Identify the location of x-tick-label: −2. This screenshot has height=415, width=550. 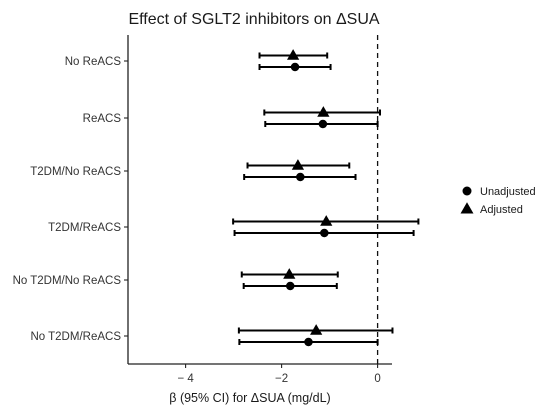
(281, 379).